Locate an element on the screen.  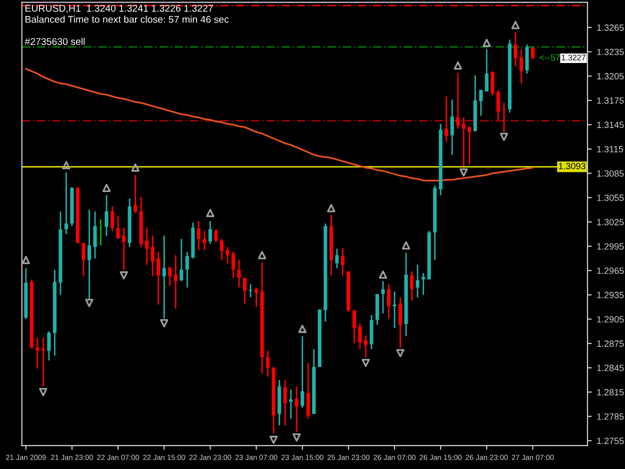
y-tick-label: 1.3145 is located at coordinates (610, 125).